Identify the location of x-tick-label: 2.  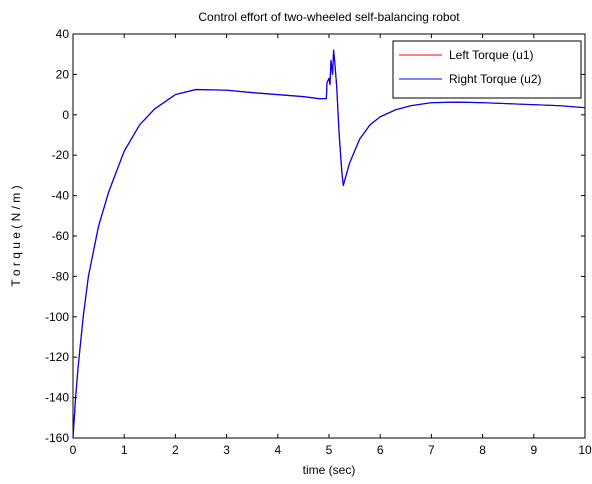
(175, 450).